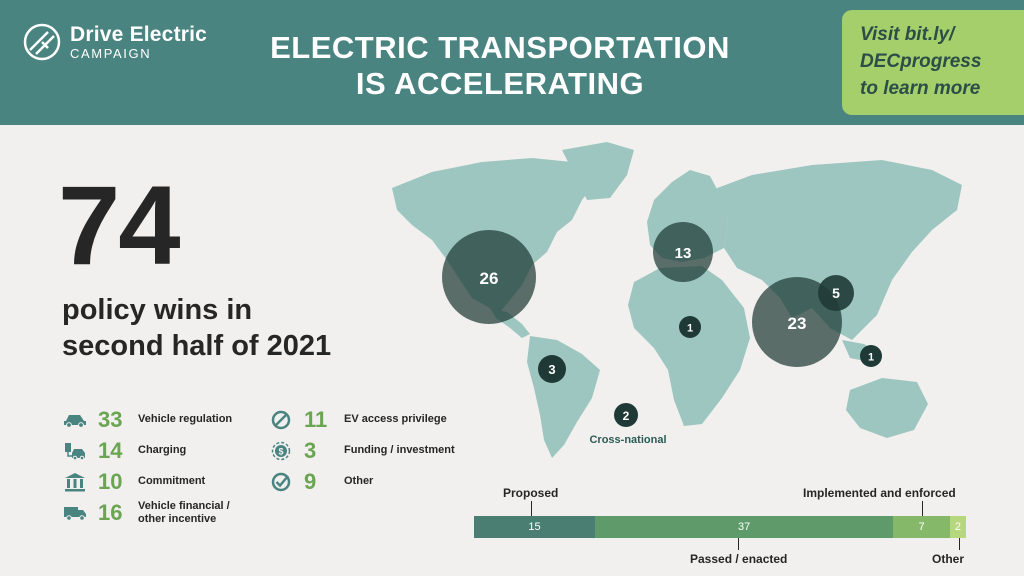 This screenshot has width=1024, height=576. I want to click on category-label: EV access privilege, so click(395, 419).